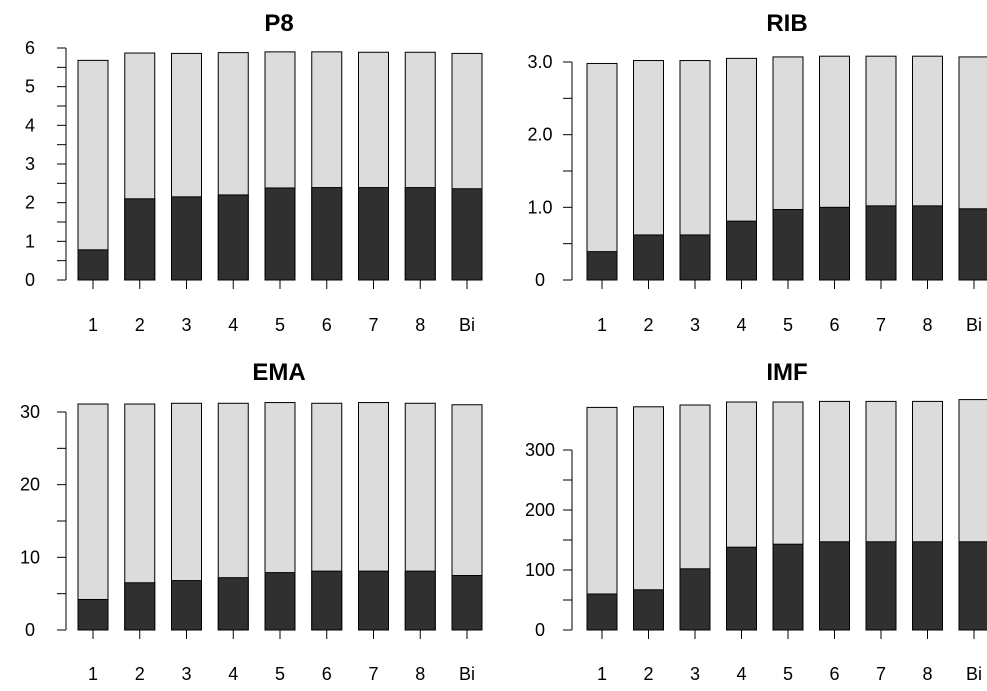 The image size is (987, 691). What do you see at coordinates (278, 23) in the screenshot?
I see `panel-title: P8` at bounding box center [278, 23].